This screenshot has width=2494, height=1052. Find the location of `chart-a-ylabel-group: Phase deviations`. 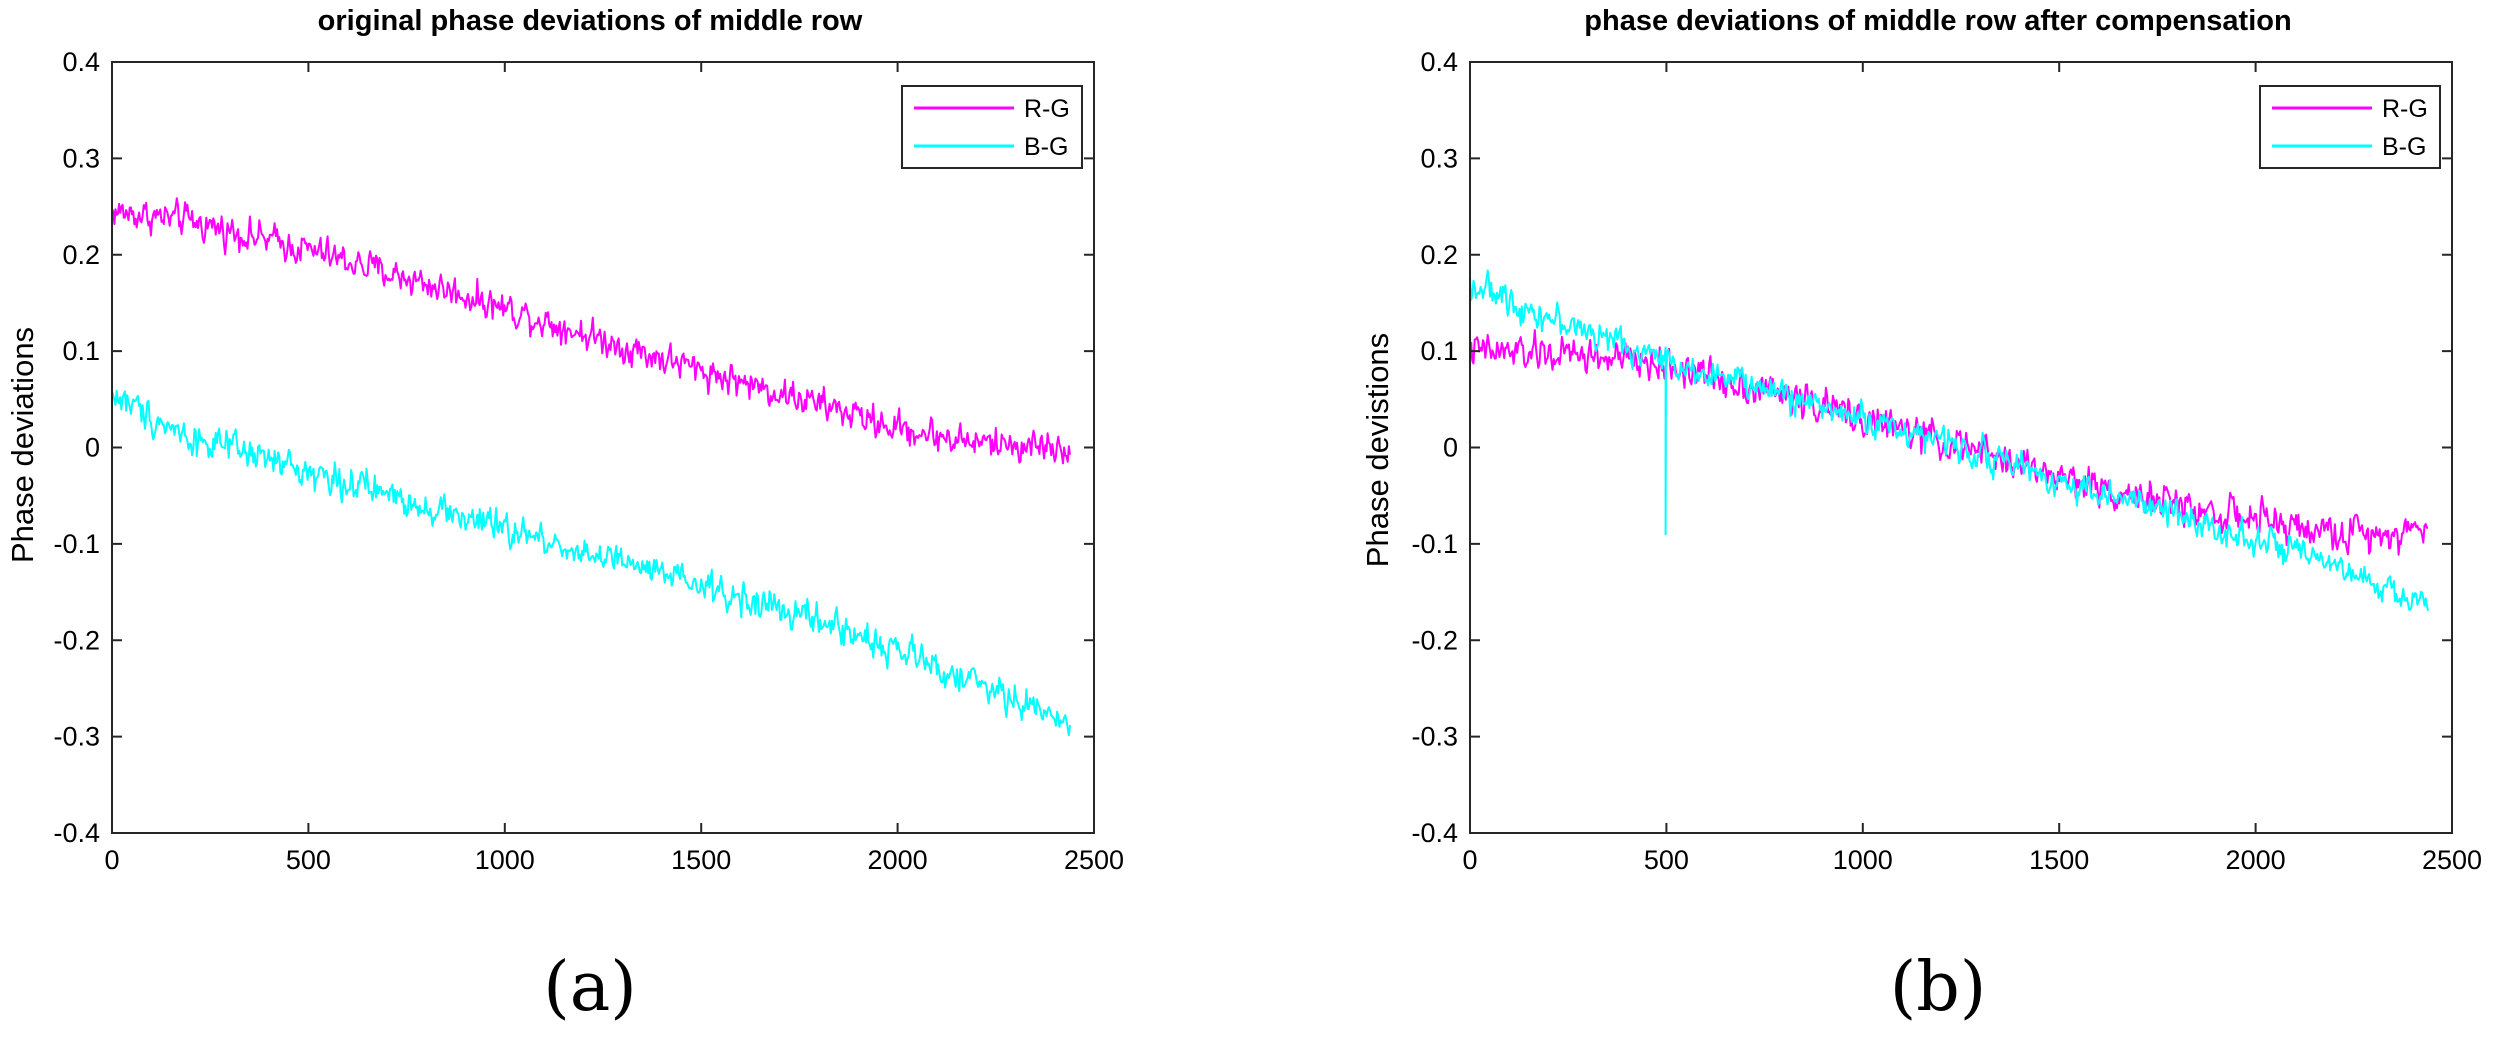

chart-a-ylabel-group: Phase deviations is located at coordinates (22, 445).